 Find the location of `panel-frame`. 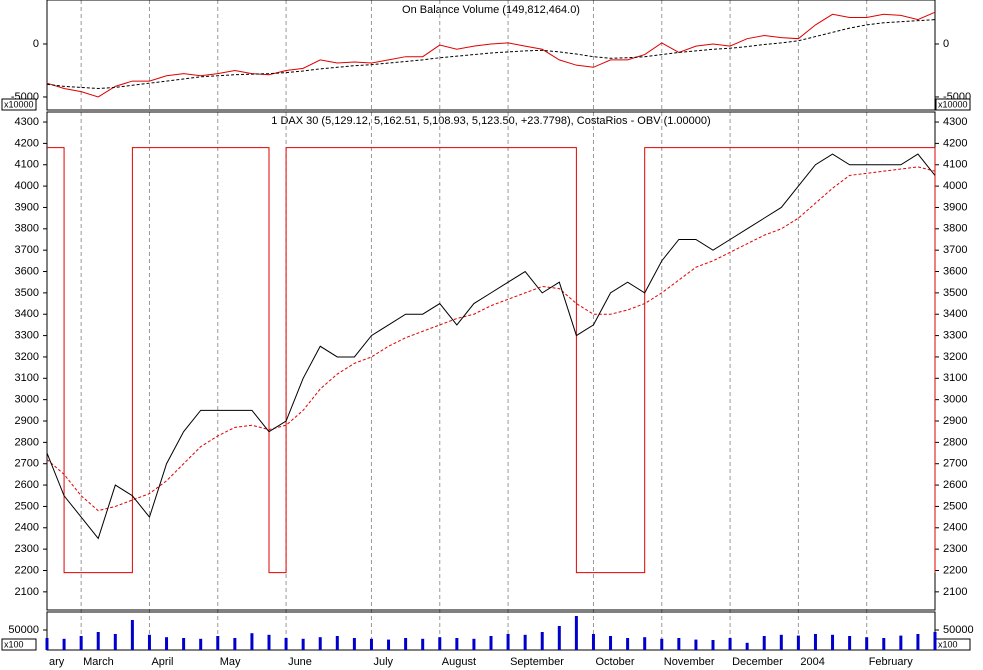

panel-frame is located at coordinates (491, 55).